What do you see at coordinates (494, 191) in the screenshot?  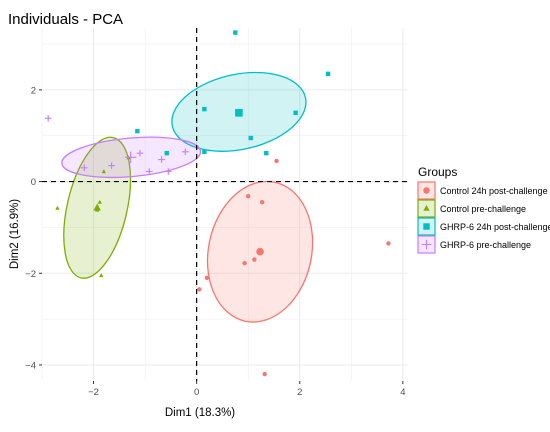 I see `legend-label: Control 24h post-challenge` at bounding box center [494, 191].